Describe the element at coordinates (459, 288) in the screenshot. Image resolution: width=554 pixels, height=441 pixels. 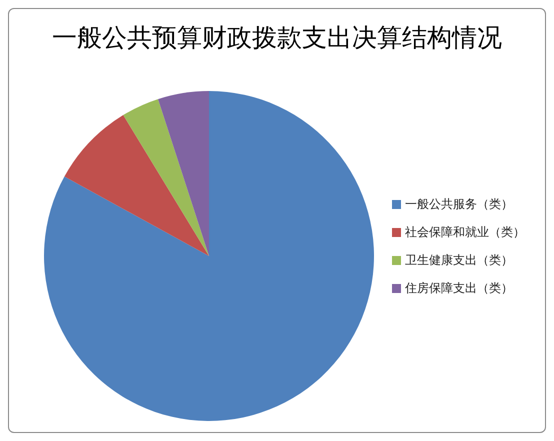
I see `legend-label: 住房保障支出（类）` at that location.